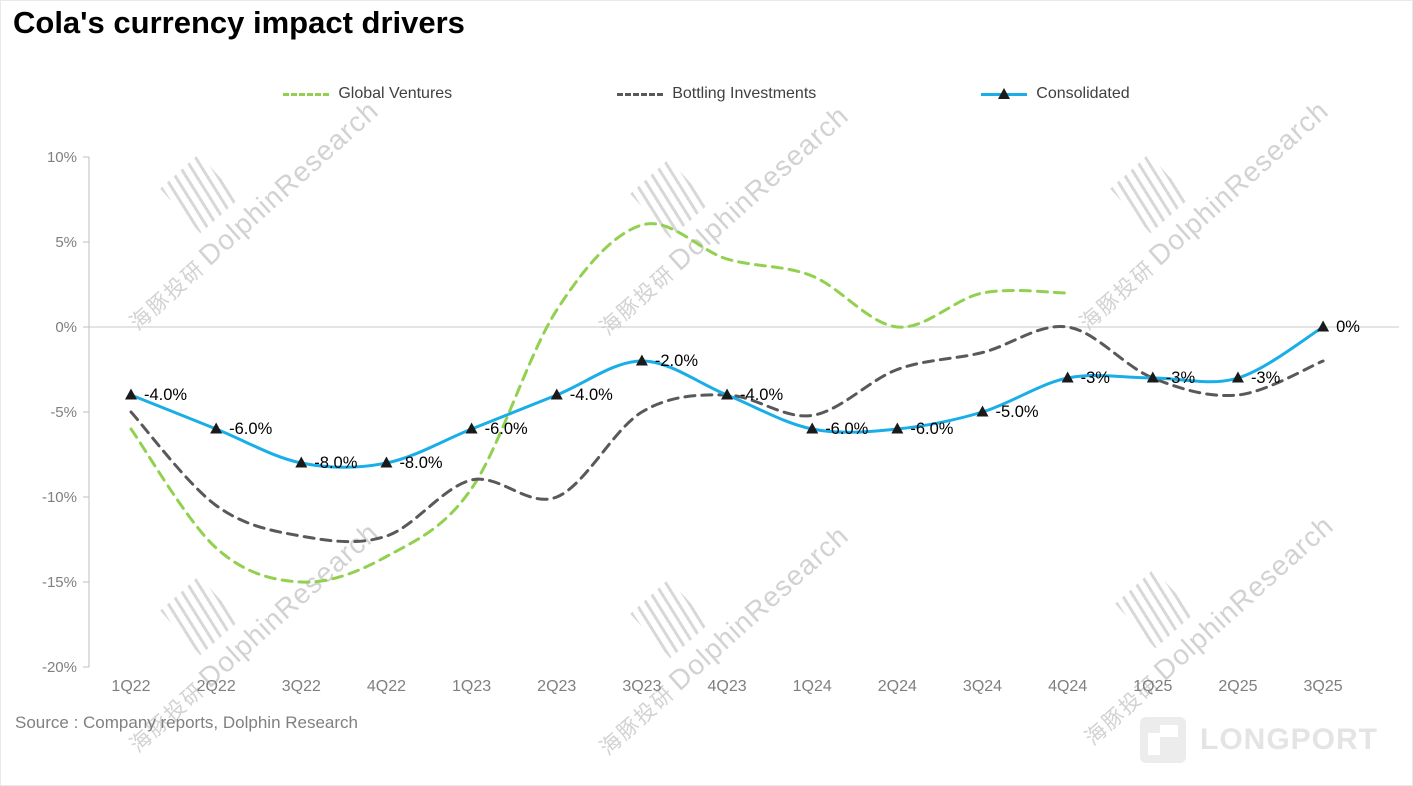  I want to click on x-tick-label: 3Q24, so click(982, 686).